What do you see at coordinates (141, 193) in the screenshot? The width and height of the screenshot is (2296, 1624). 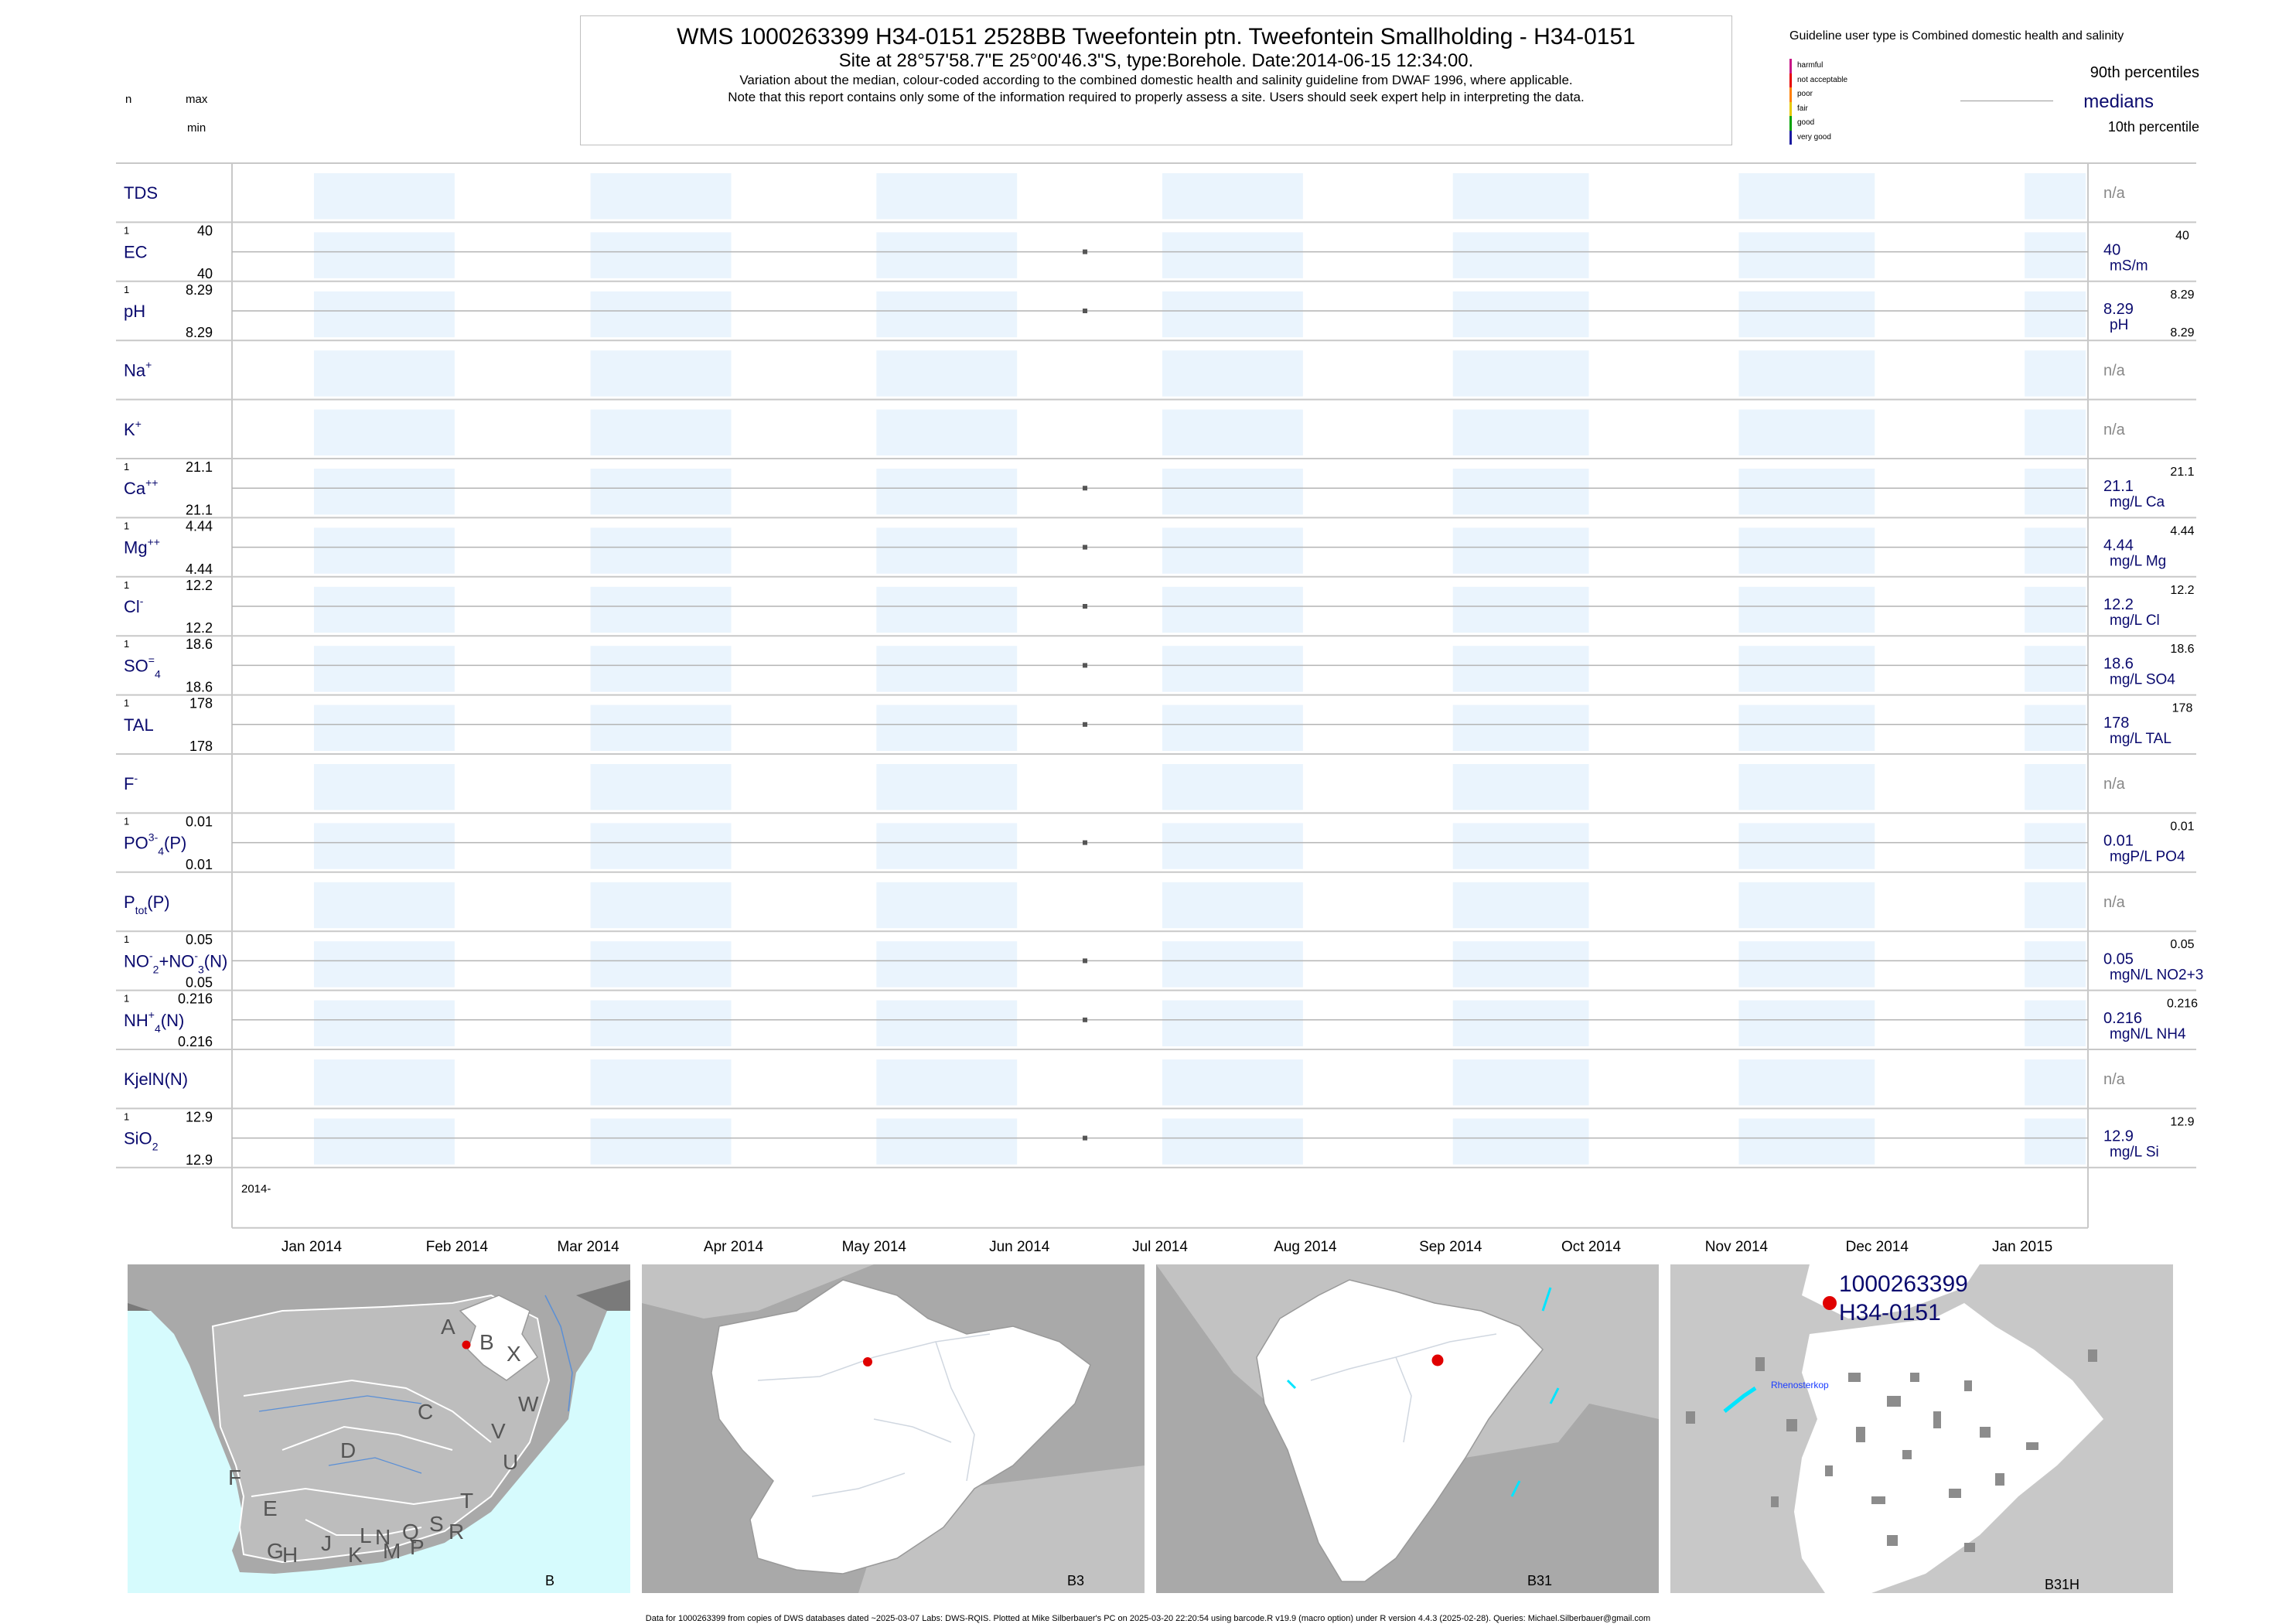 I see `determinand-label: TDS` at bounding box center [141, 193].